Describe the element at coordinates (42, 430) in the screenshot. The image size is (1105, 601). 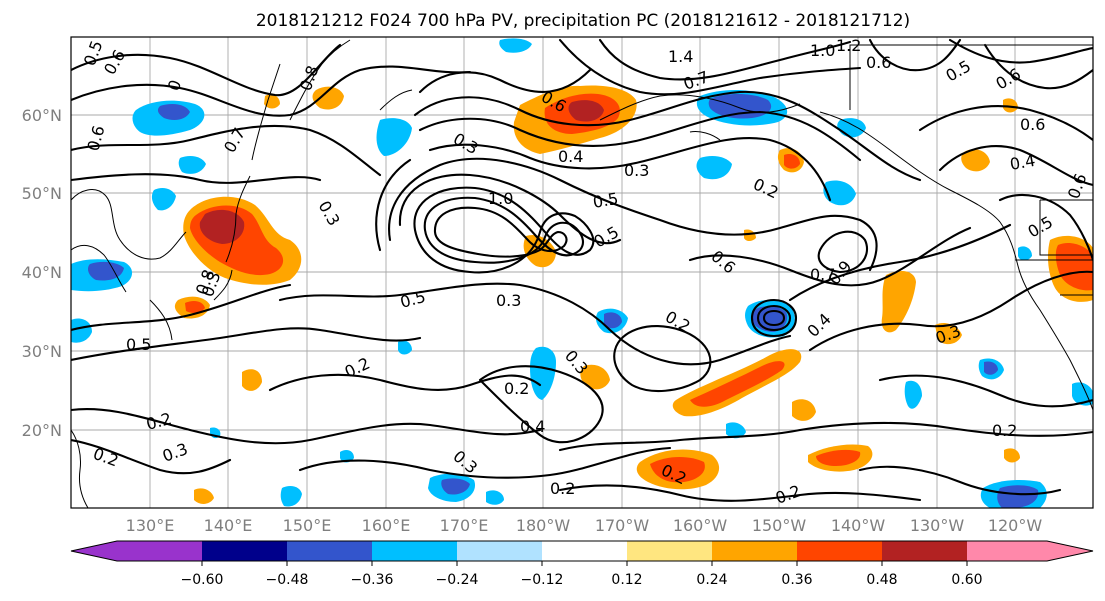
I see `lat-label: 20°N` at that location.